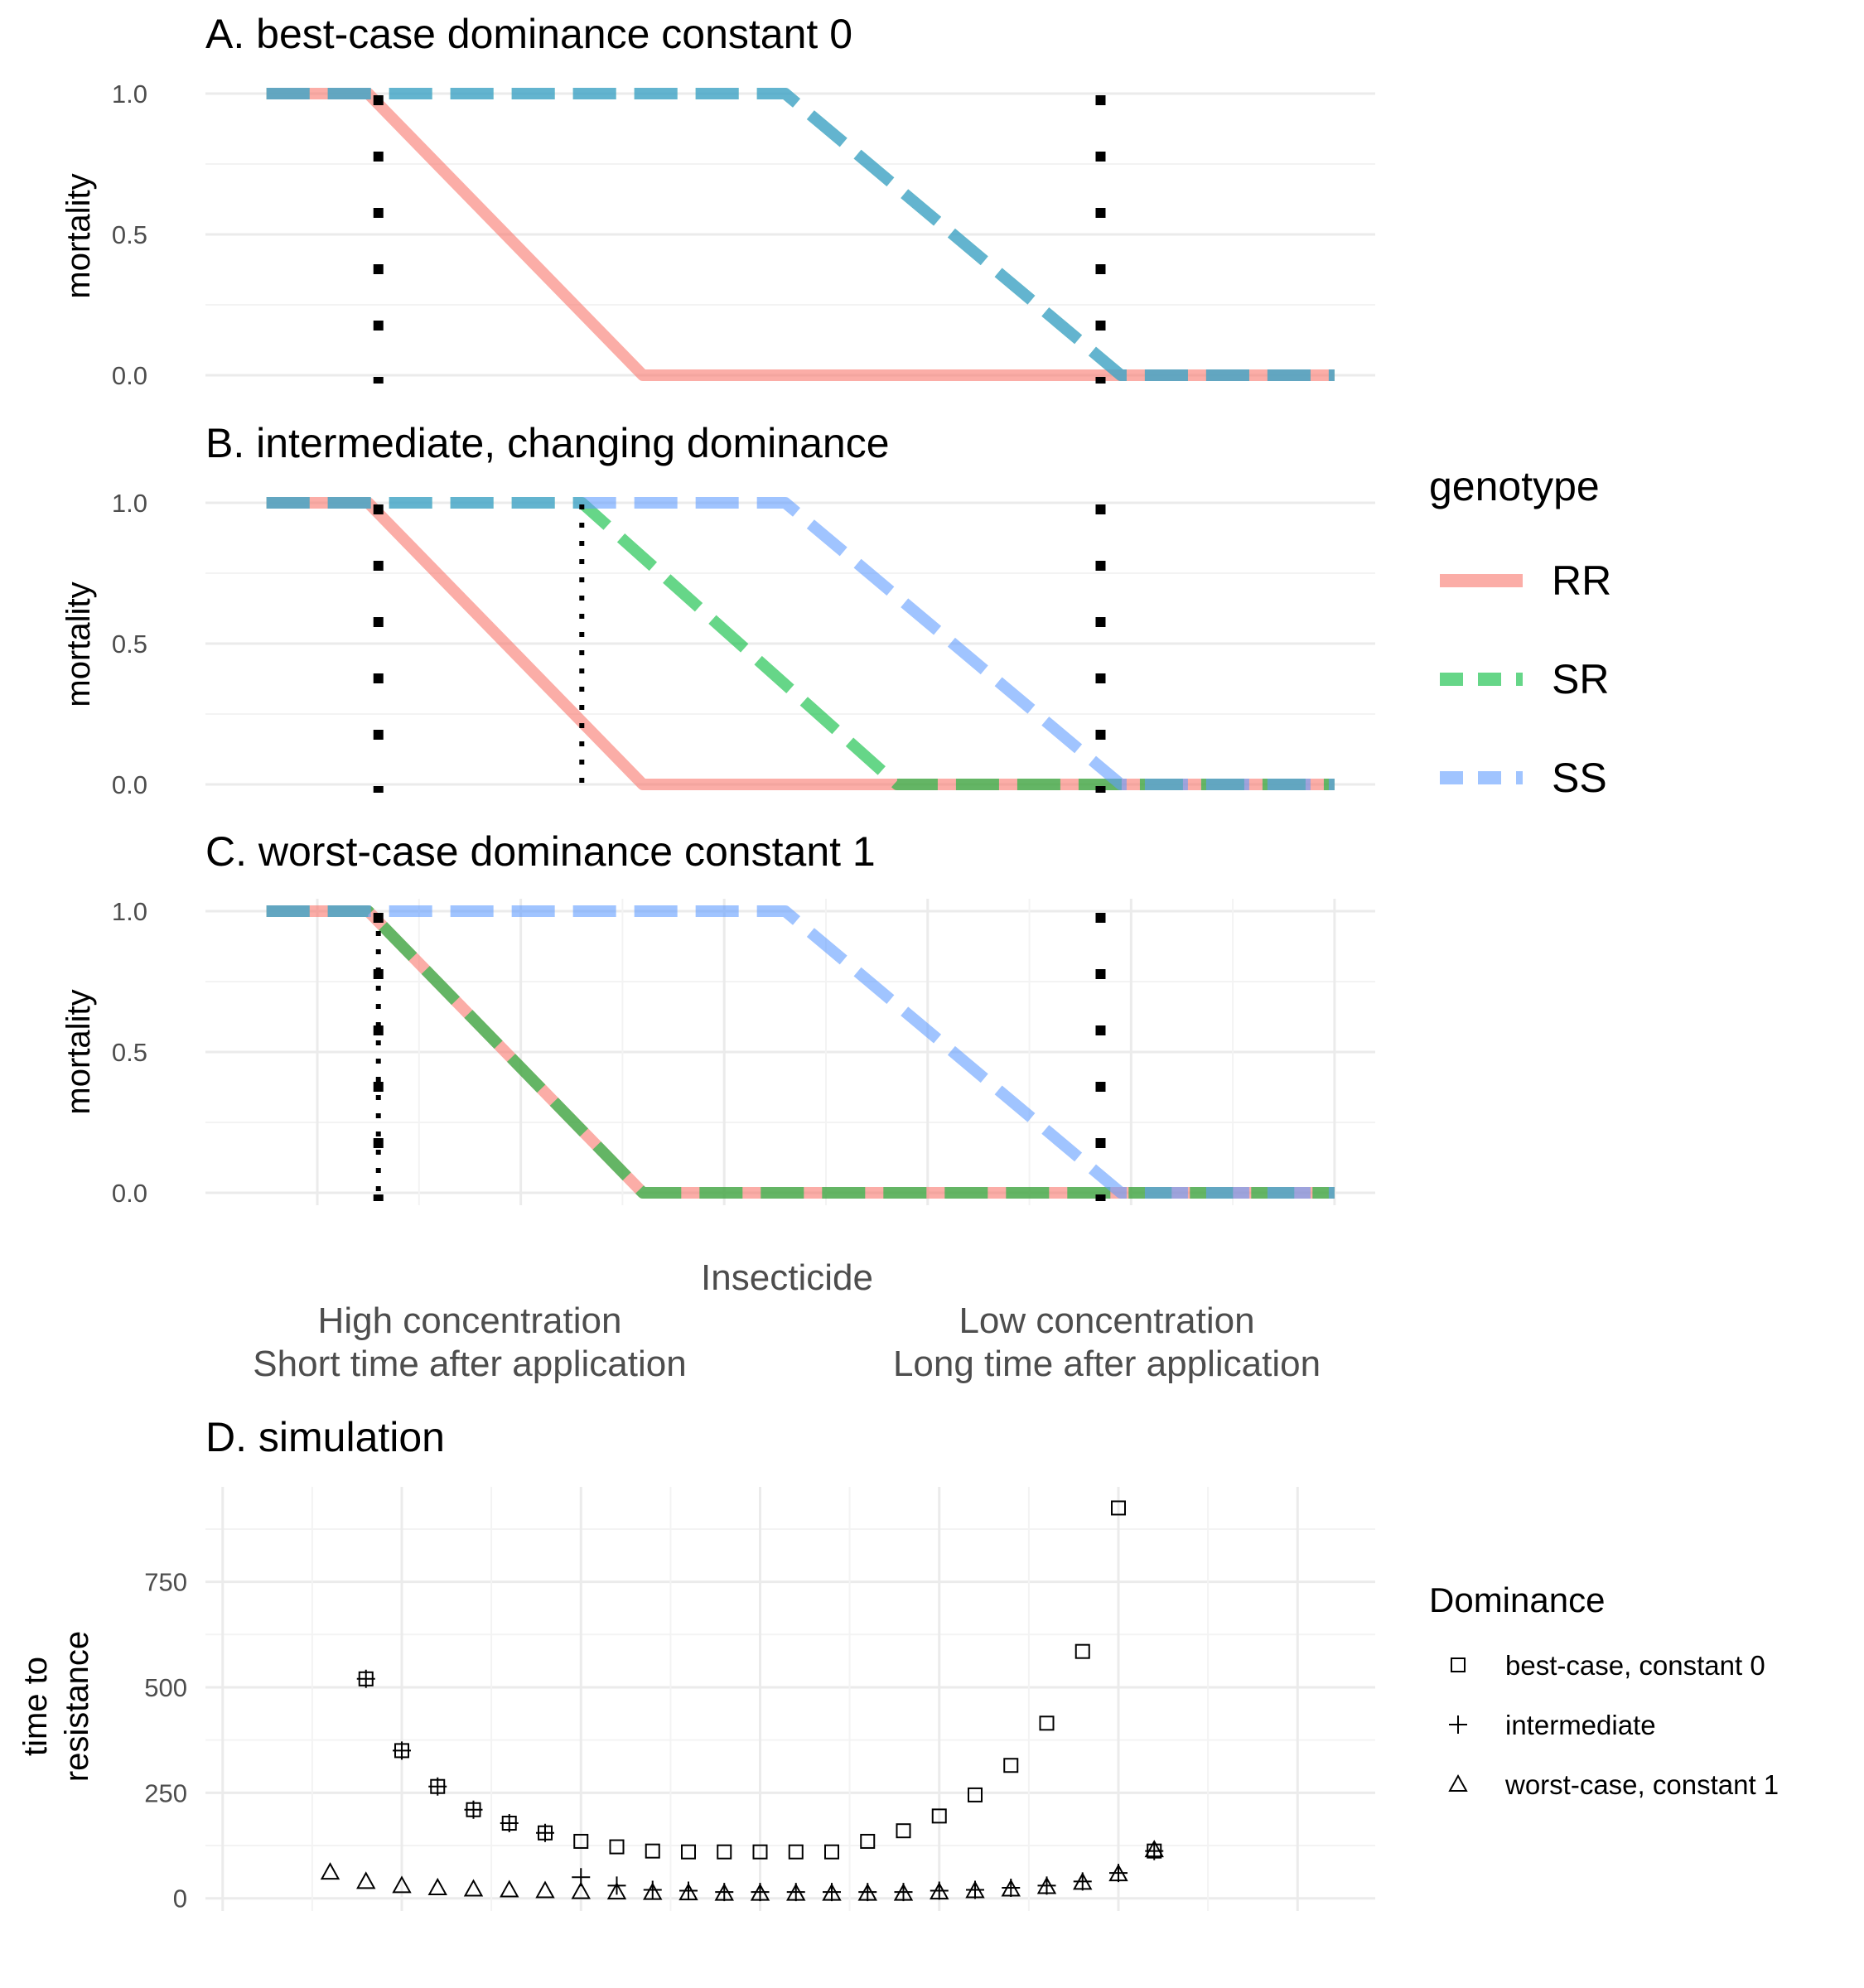 The image size is (1864, 1988). I want to click on legend-label-ss: SS, so click(1579, 778).